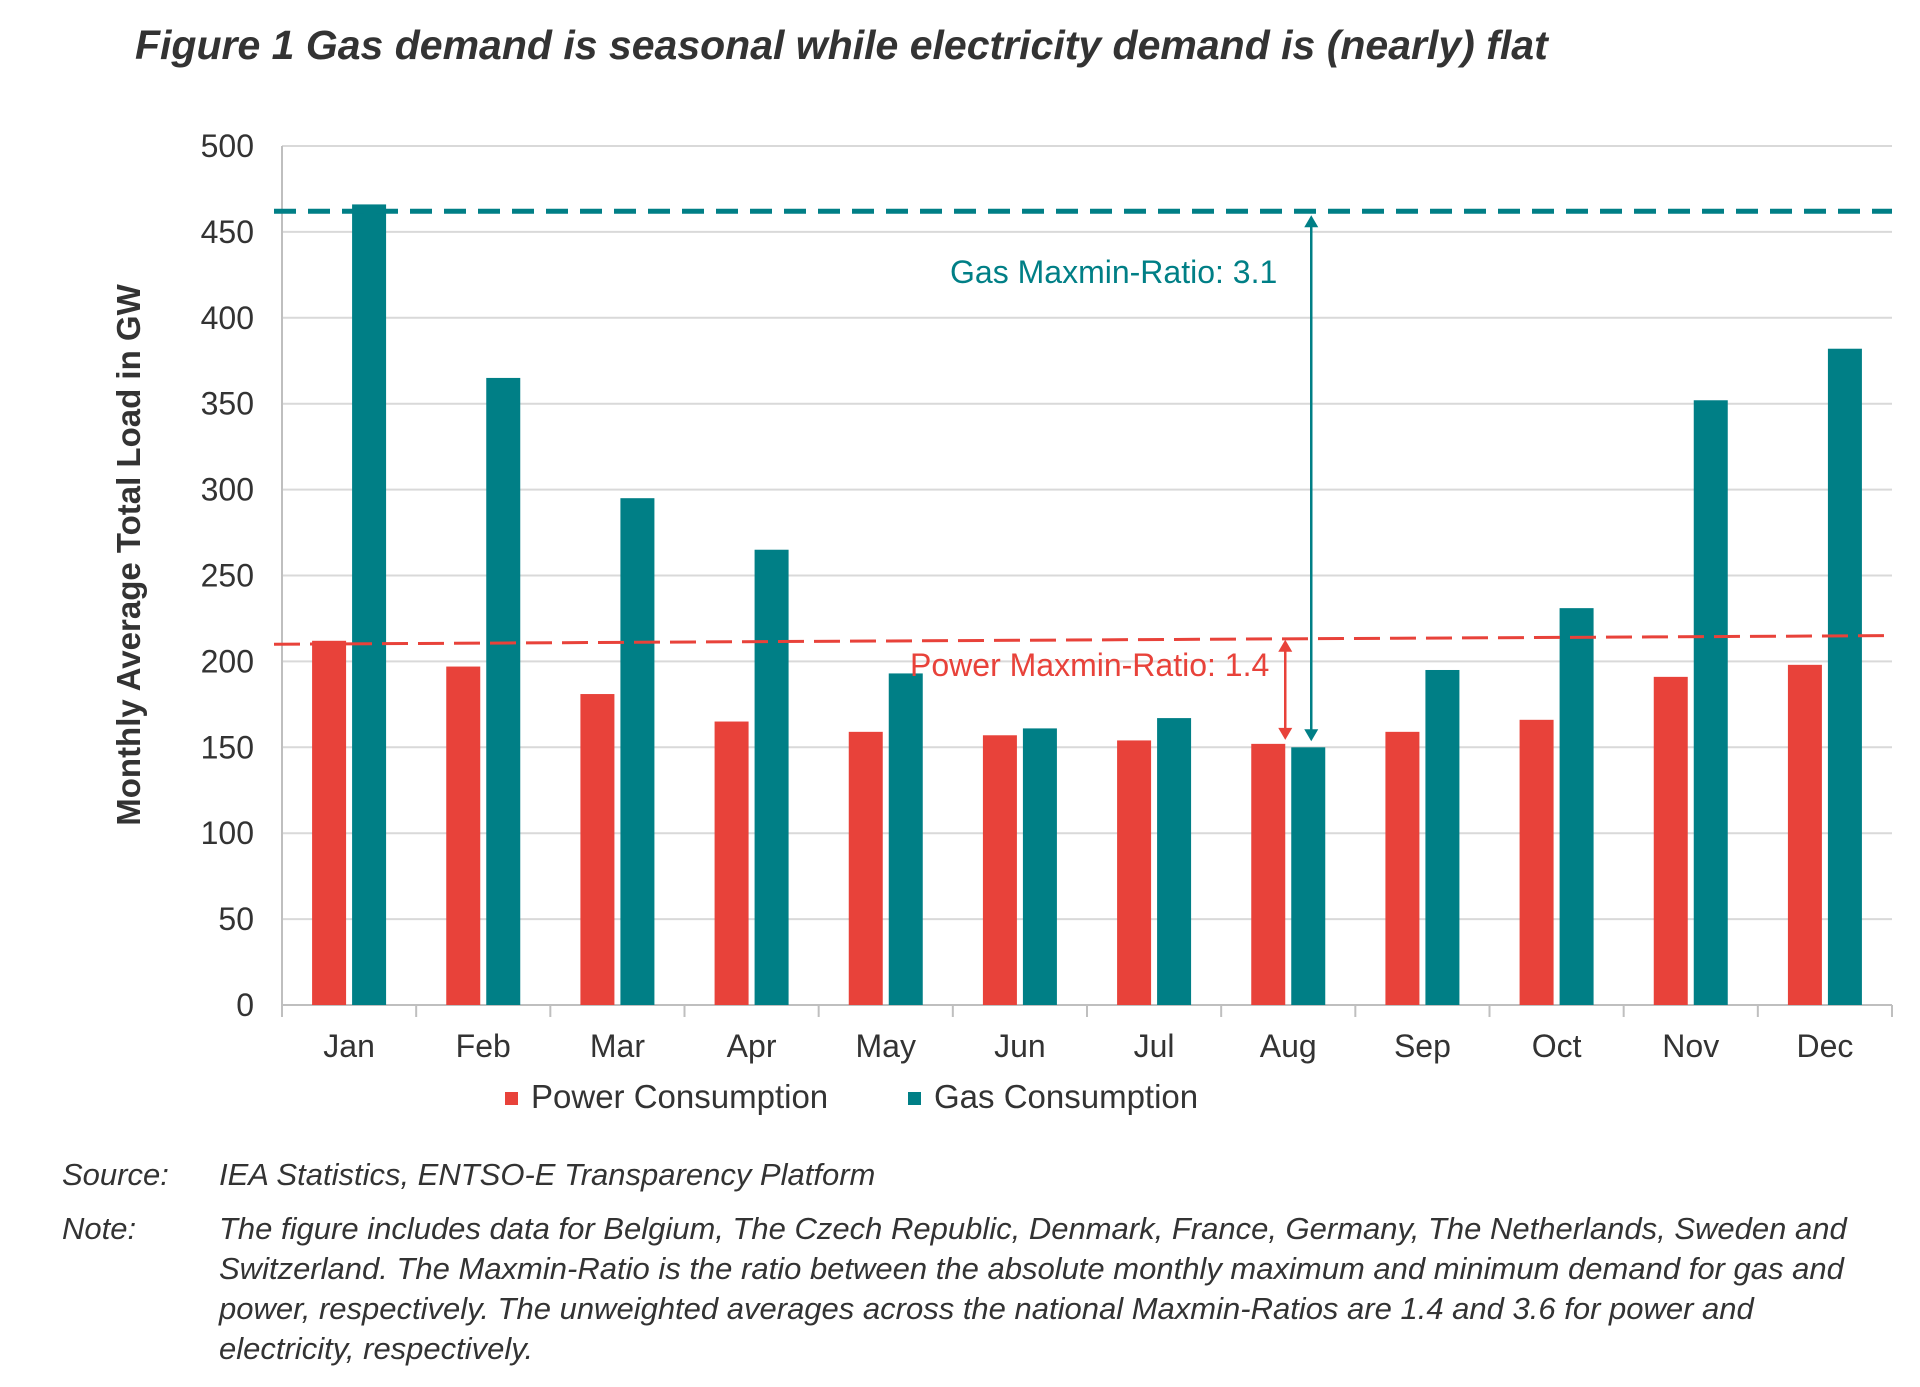 The height and width of the screenshot is (1387, 1920). What do you see at coordinates (1134, 872) in the screenshot?
I see `power-bar-jul` at bounding box center [1134, 872].